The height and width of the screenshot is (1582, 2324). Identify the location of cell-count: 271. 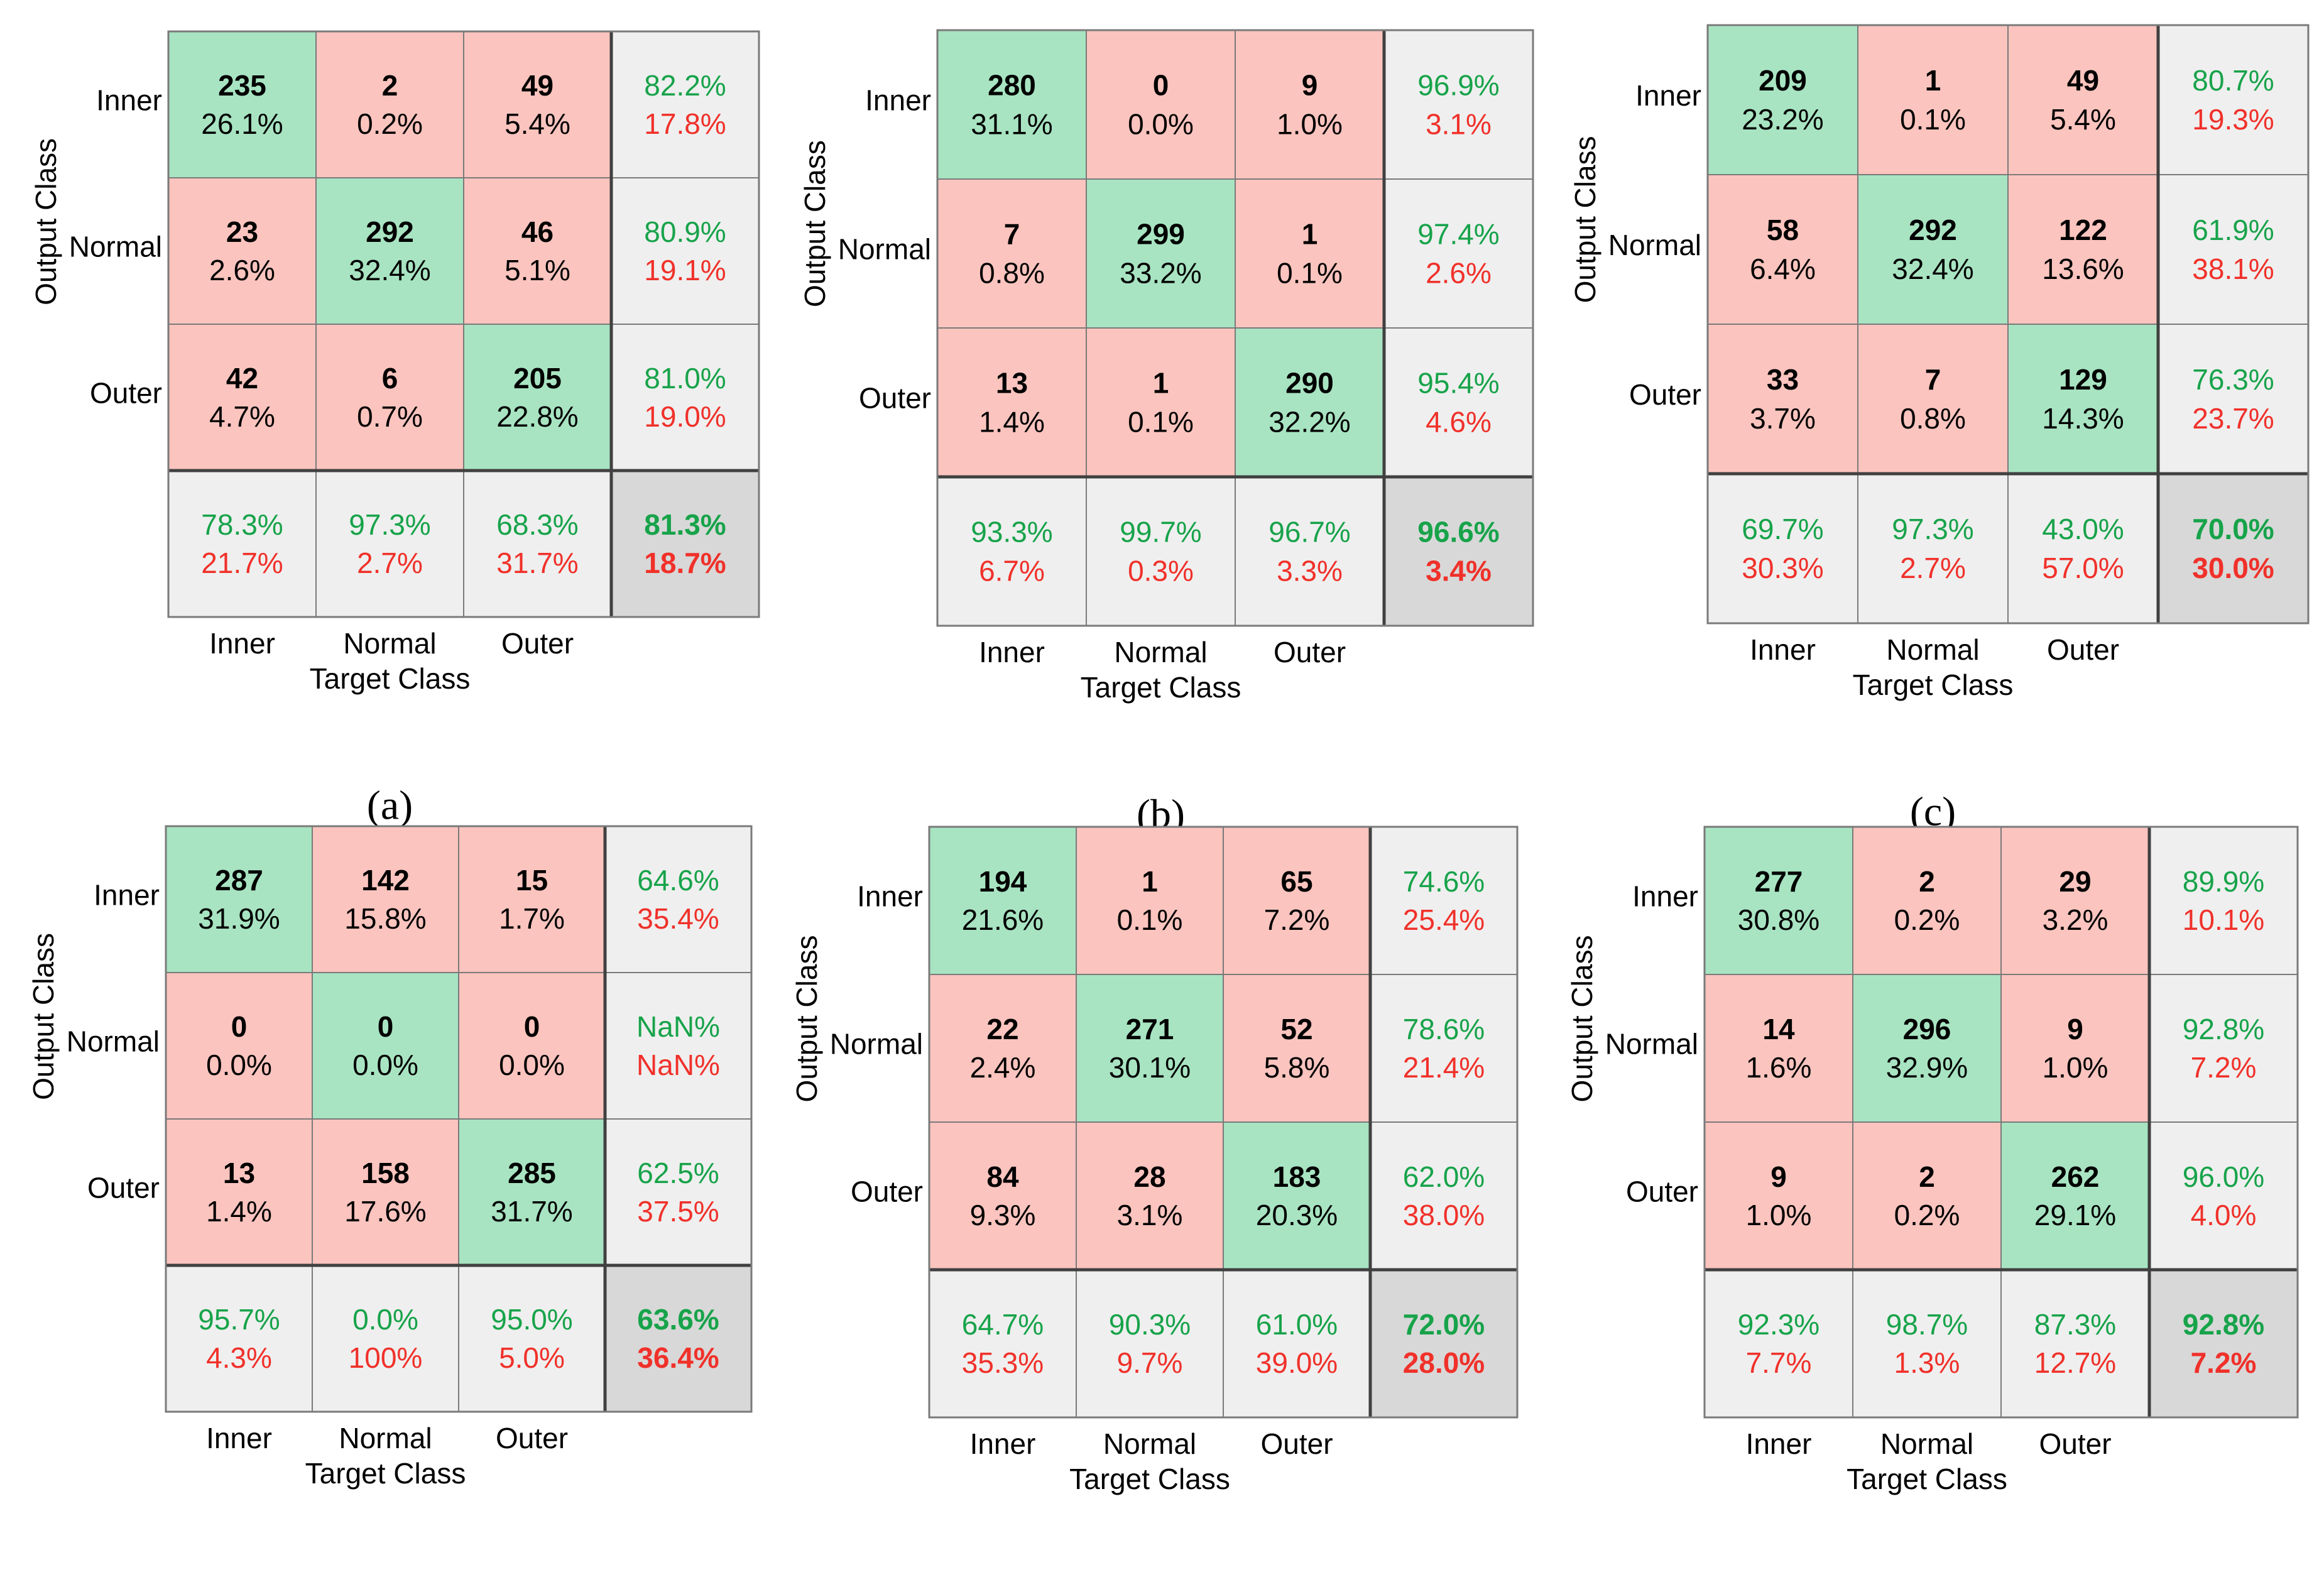
(1150, 1029).